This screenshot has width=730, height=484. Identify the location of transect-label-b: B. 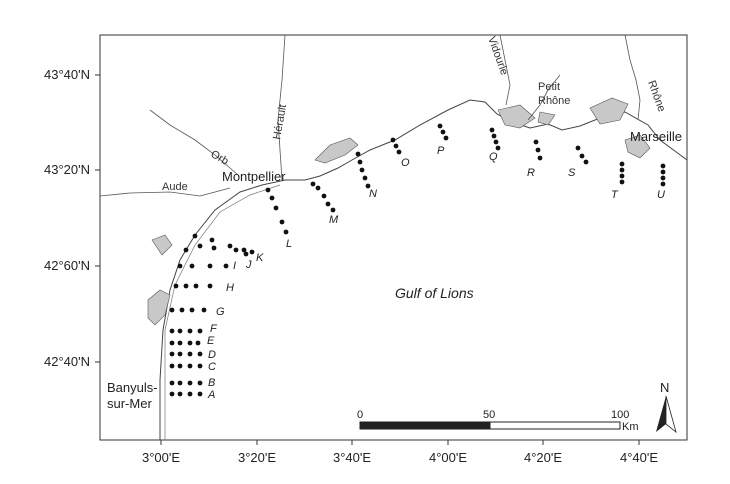
(211, 383).